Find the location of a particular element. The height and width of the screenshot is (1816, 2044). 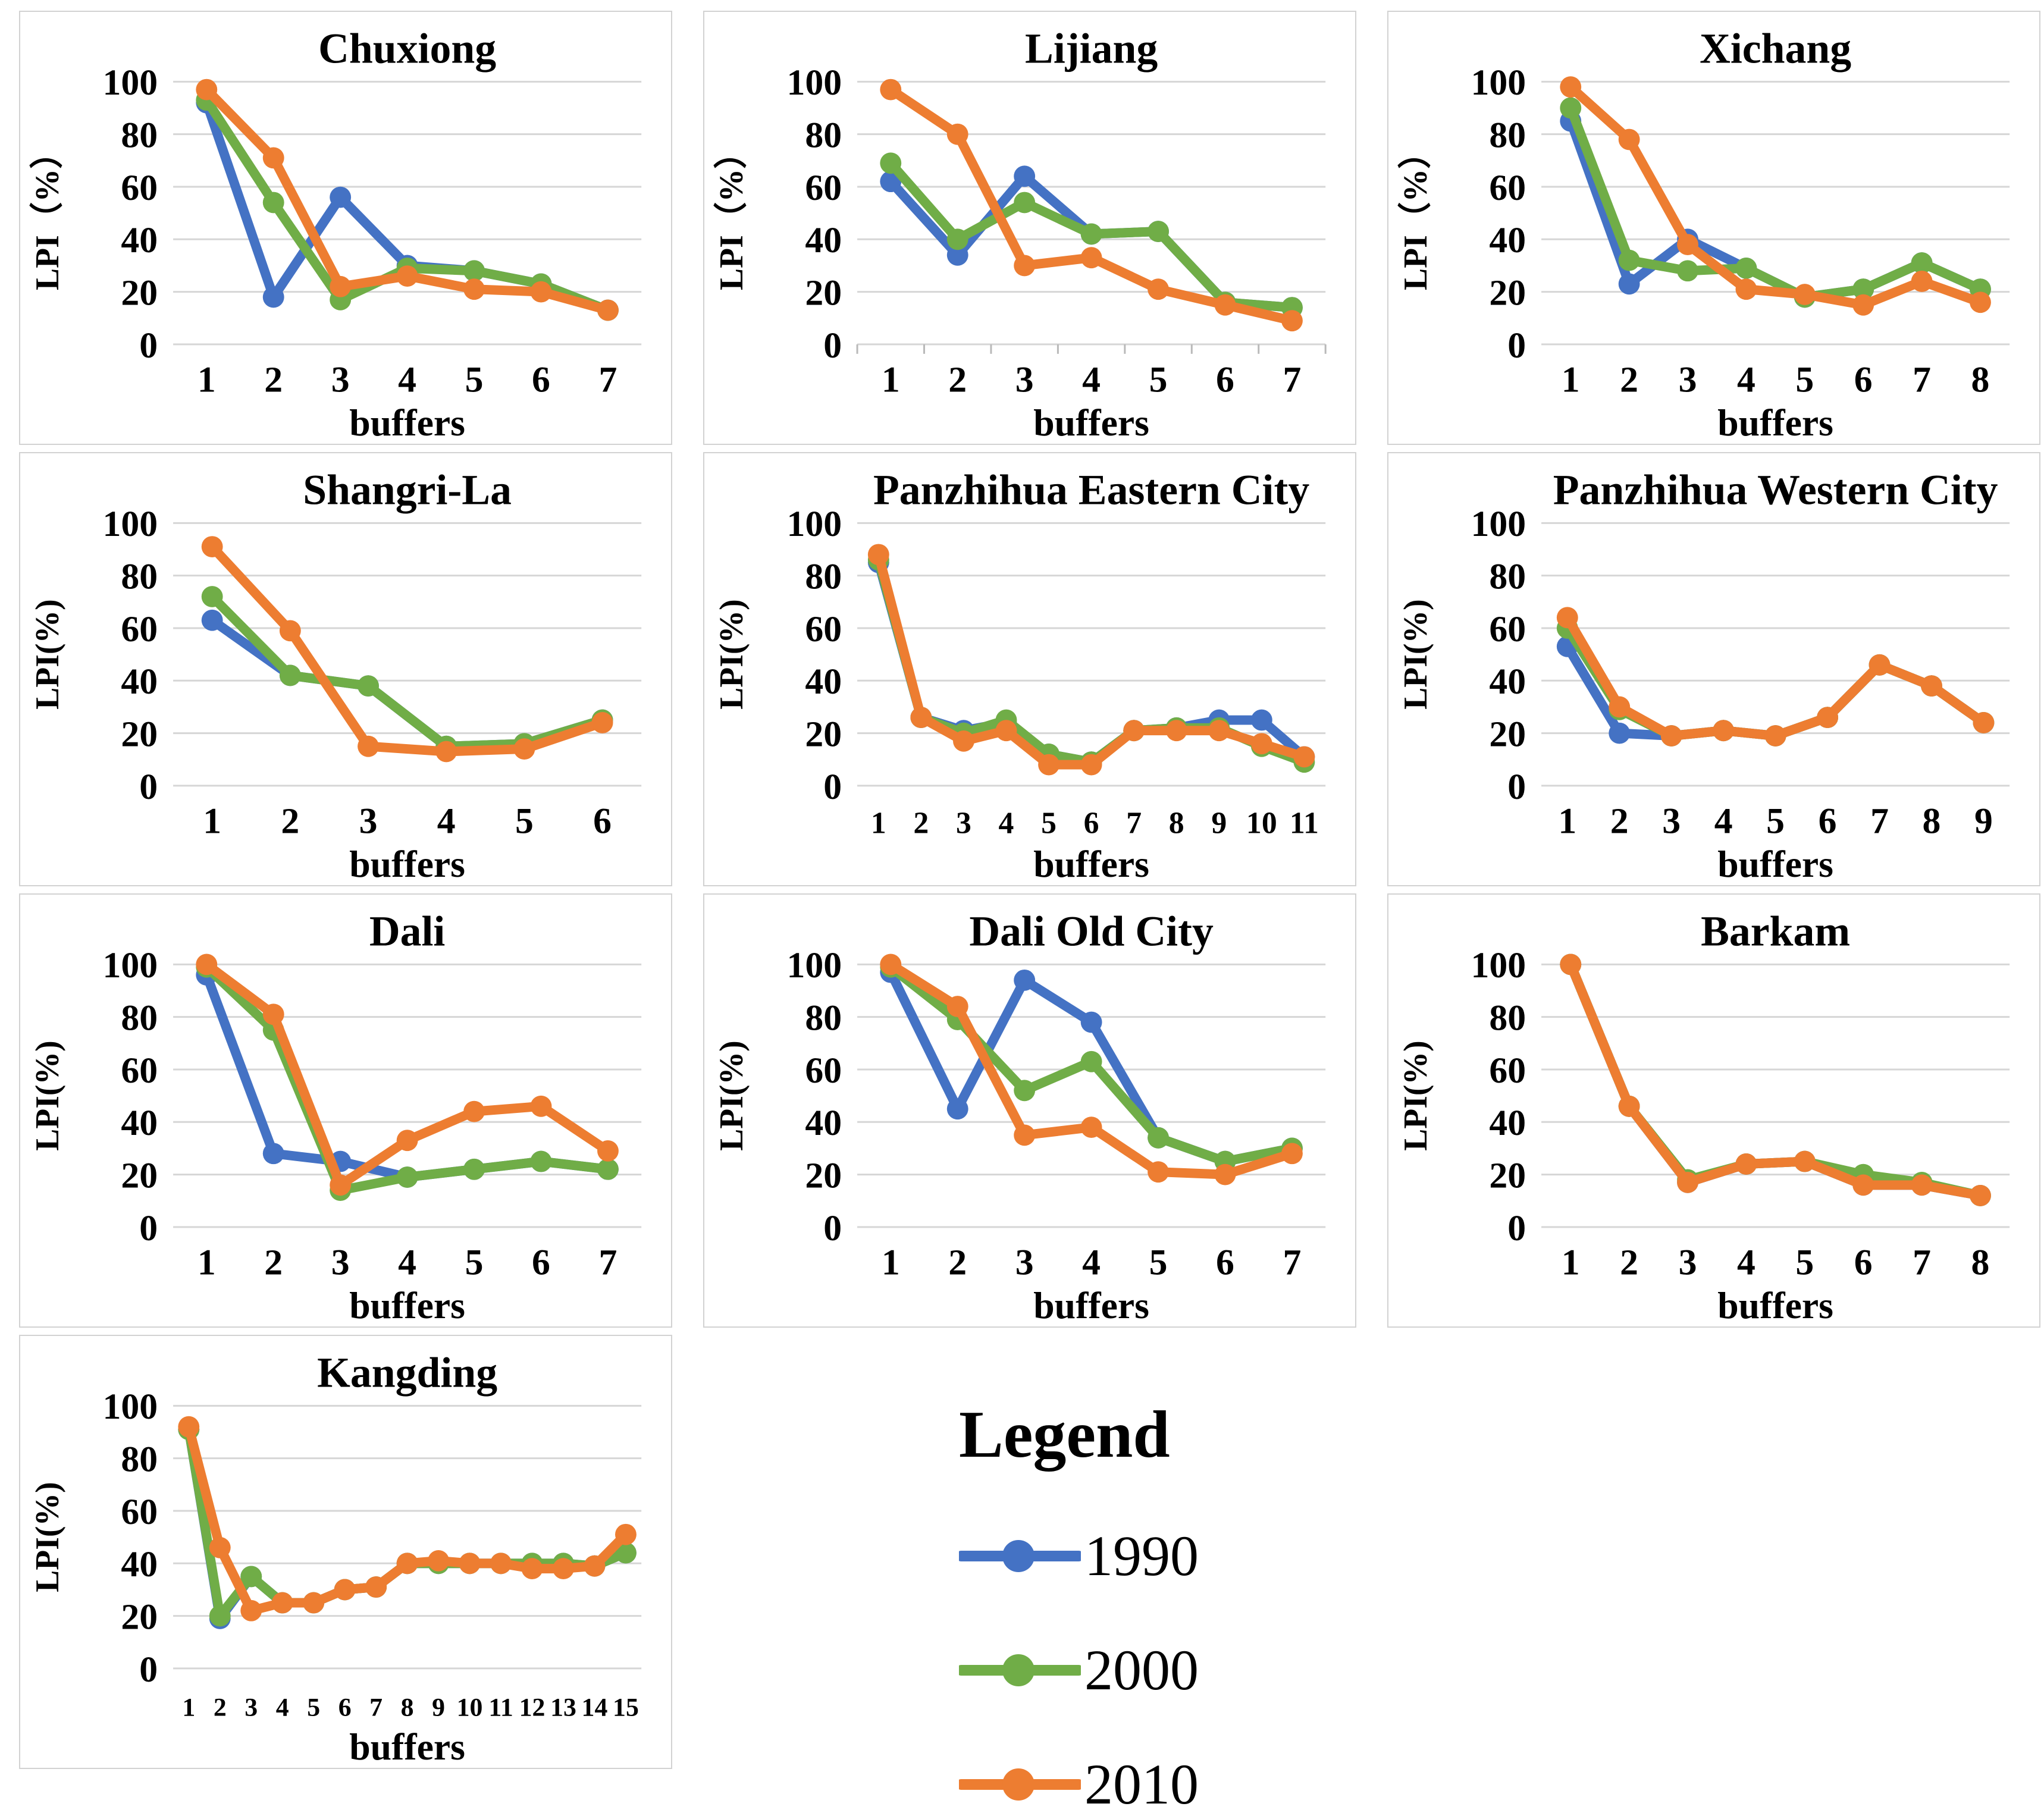

legend-title: Legend is located at coordinates (1064, 1435).